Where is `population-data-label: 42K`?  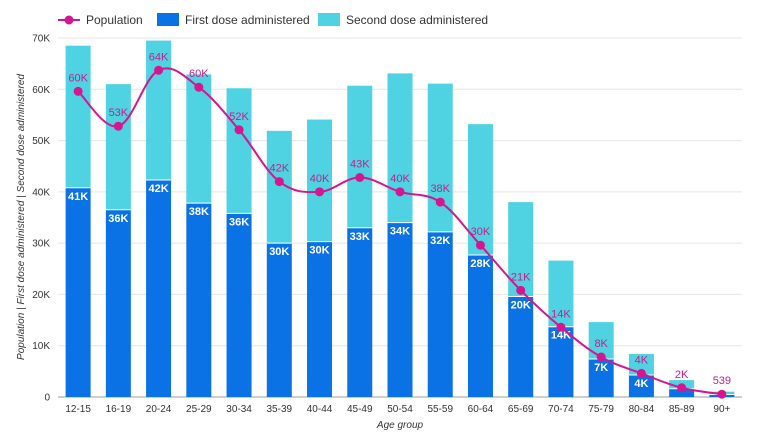 population-data-label: 42K is located at coordinates (280, 169).